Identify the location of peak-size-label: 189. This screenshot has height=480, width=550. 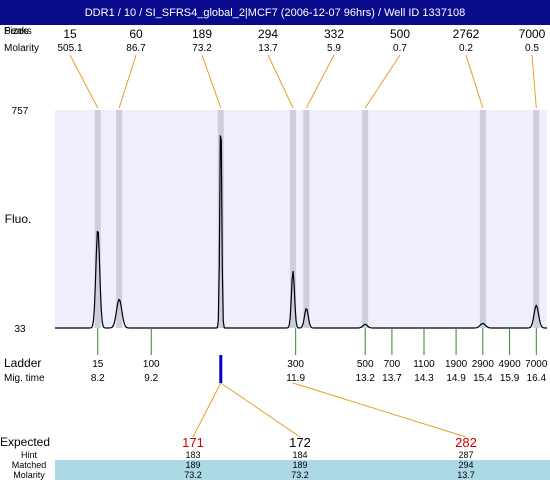
(202, 34).